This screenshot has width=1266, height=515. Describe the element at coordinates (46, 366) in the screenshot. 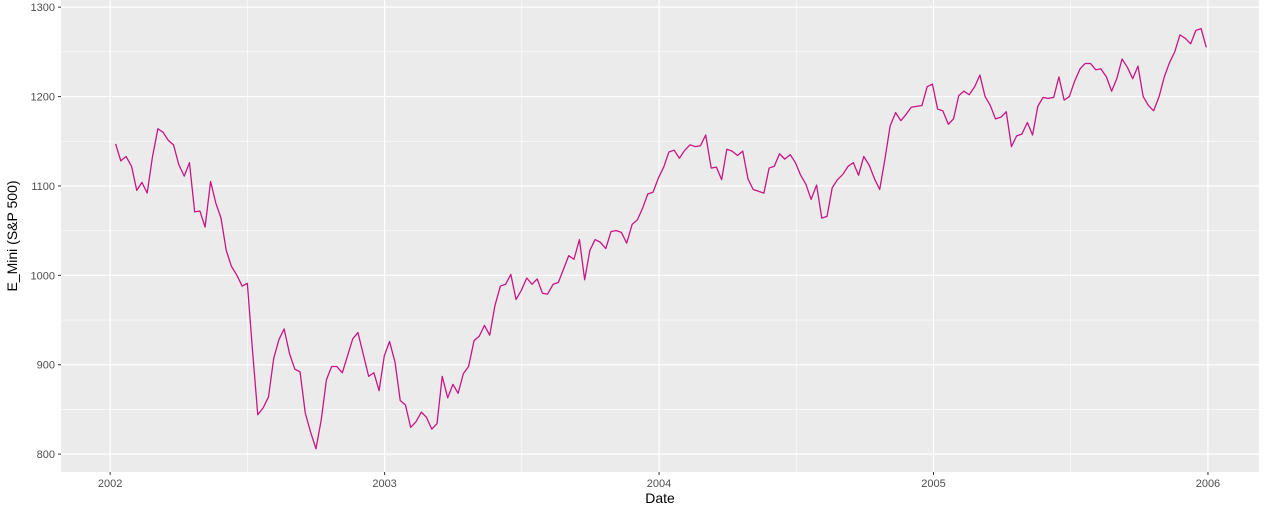

I see `y-tick-label: 900` at that location.